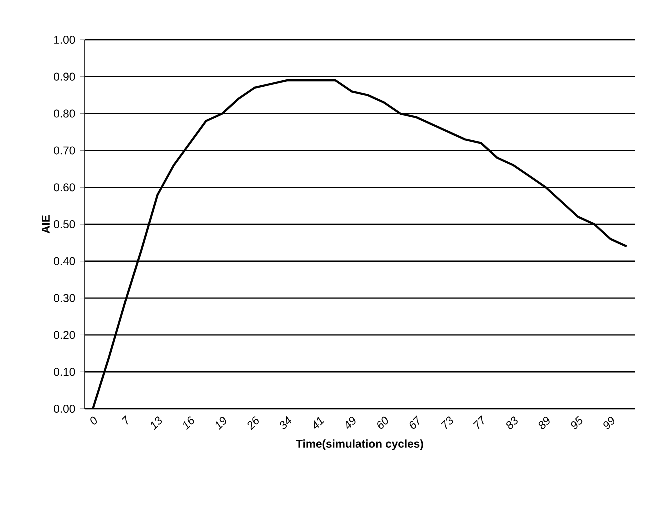  Describe the element at coordinates (544, 423) in the screenshot. I see `x-tick-label: 89` at that location.